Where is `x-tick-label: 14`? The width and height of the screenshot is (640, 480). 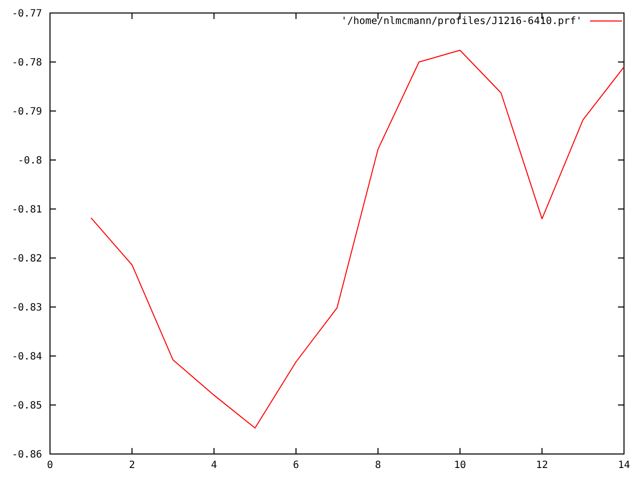
x-tick-label: 14 is located at coordinates (624, 465).